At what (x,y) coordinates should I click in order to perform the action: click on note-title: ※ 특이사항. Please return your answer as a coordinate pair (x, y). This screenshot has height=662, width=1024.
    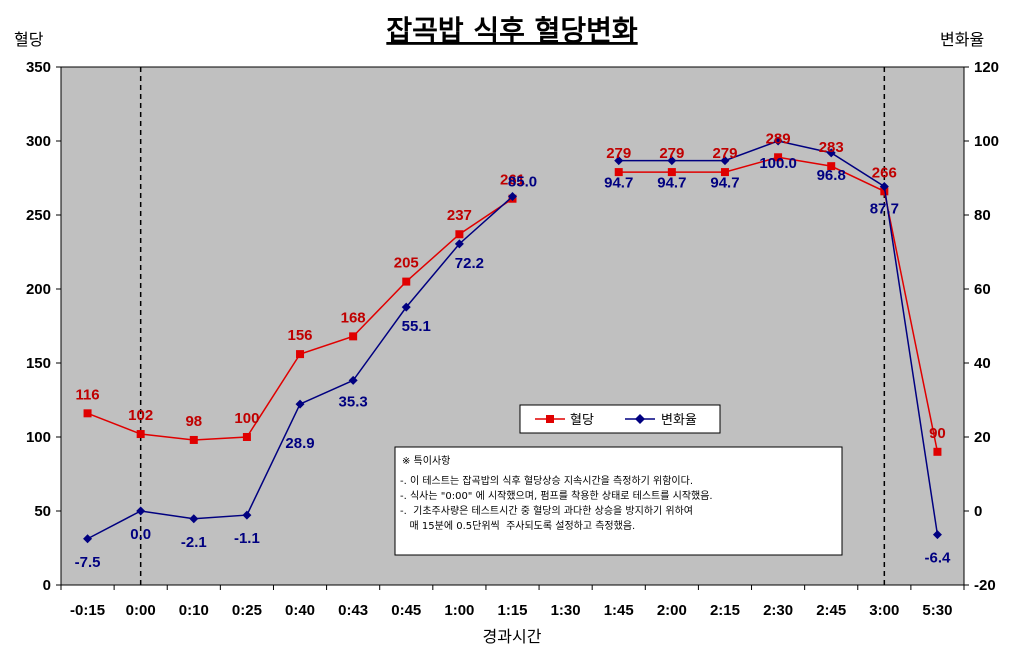
    Looking at the image, I should click on (426, 461).